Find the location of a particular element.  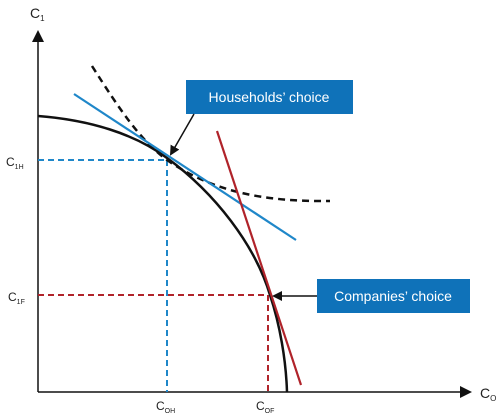

companies-callout-label: Companies’ choice is located at coordinates (393, 296).